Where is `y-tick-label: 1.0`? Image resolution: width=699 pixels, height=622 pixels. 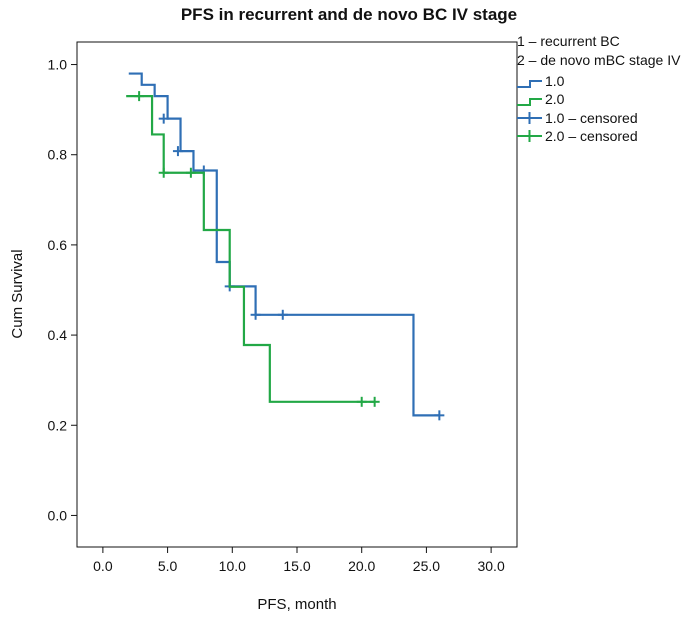
y-tick-label: 1.0 is located at coordinates (58, 65).